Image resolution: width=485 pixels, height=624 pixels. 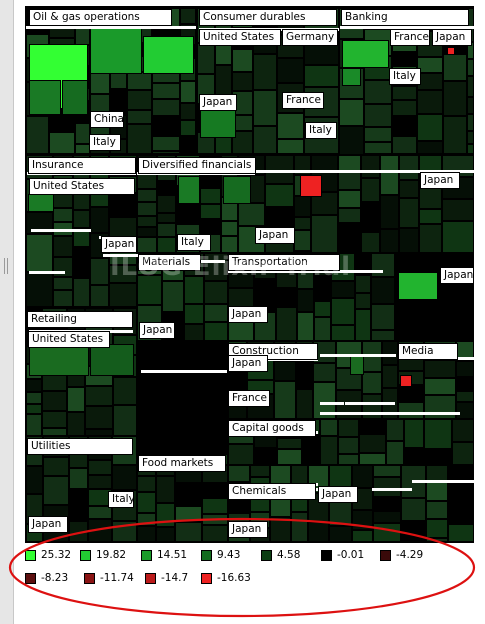 I want to click on splitter-grip-icon, so click(x=7, y=266).